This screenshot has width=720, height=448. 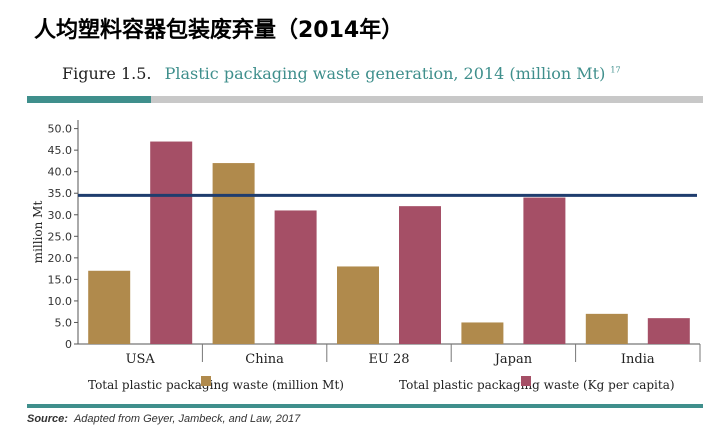 I want to click on x-tick-label: Japan, so click(x=513, y=359).